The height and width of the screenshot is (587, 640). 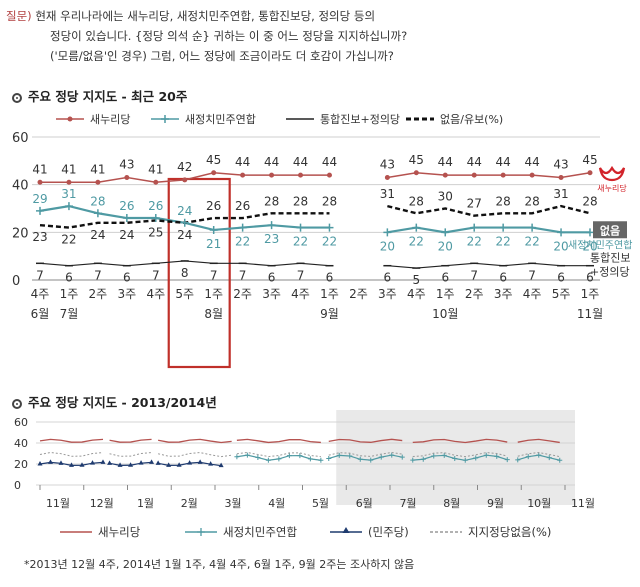 I want to click on y-tick-label: 0, so click(x=17, y=485).